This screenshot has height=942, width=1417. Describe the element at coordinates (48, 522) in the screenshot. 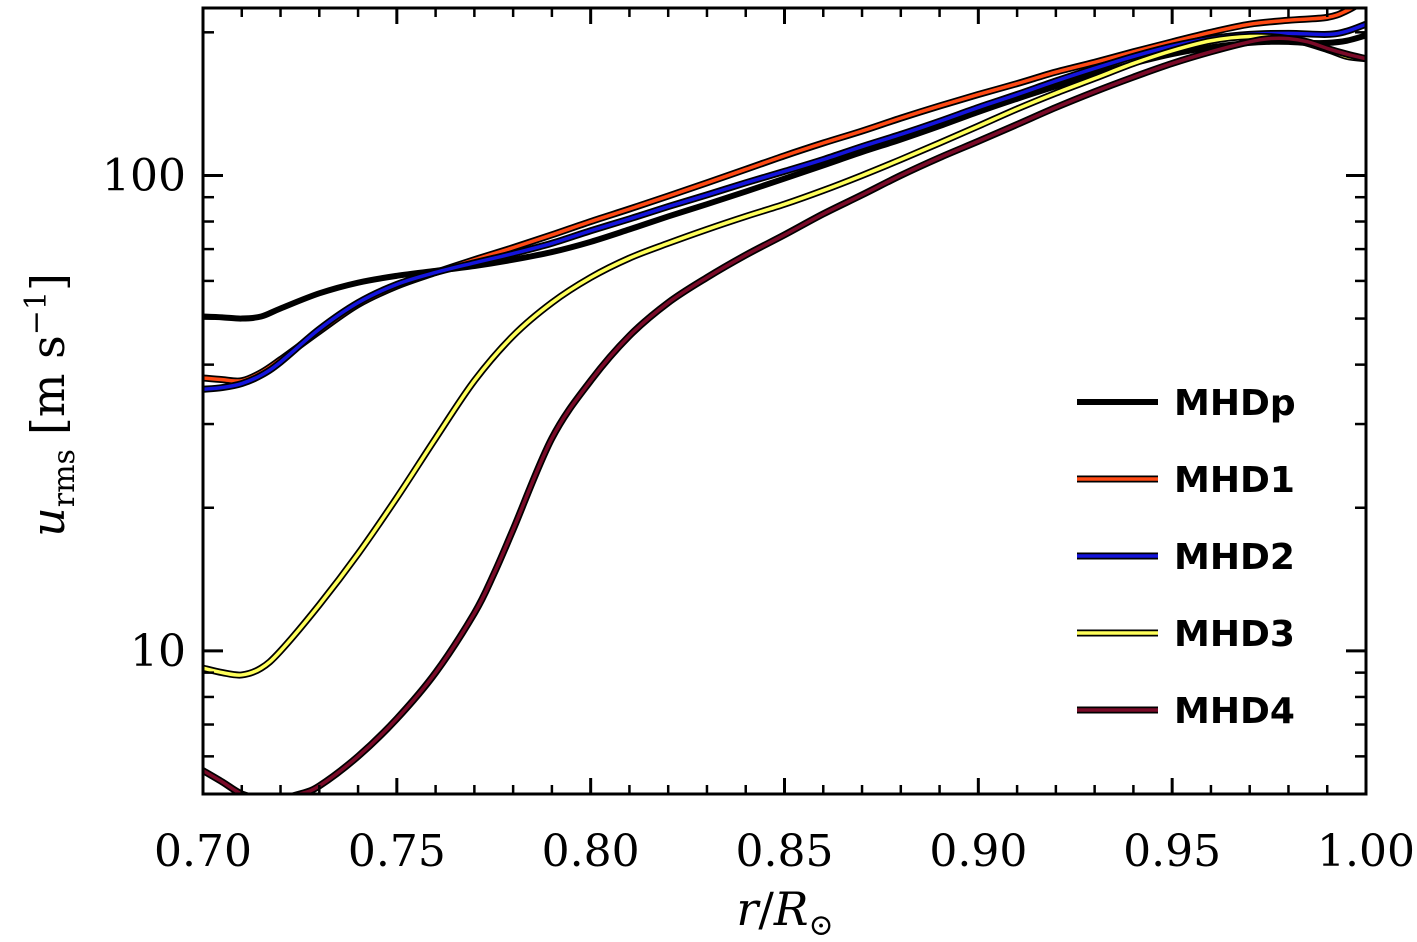

I see `y-axis-label-var: u` at that location.